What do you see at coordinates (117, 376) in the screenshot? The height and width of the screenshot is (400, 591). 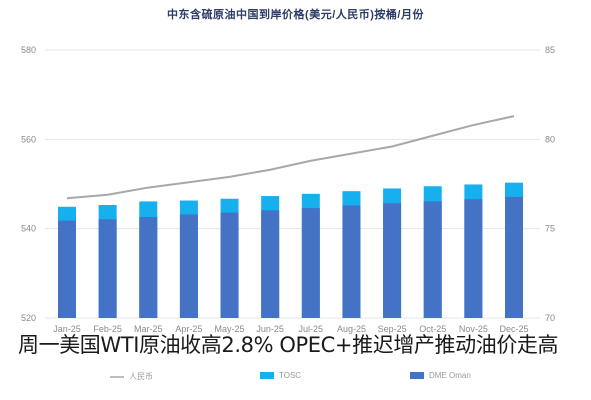 I see `legend-line-swatch` at bounding box center [117, 376].